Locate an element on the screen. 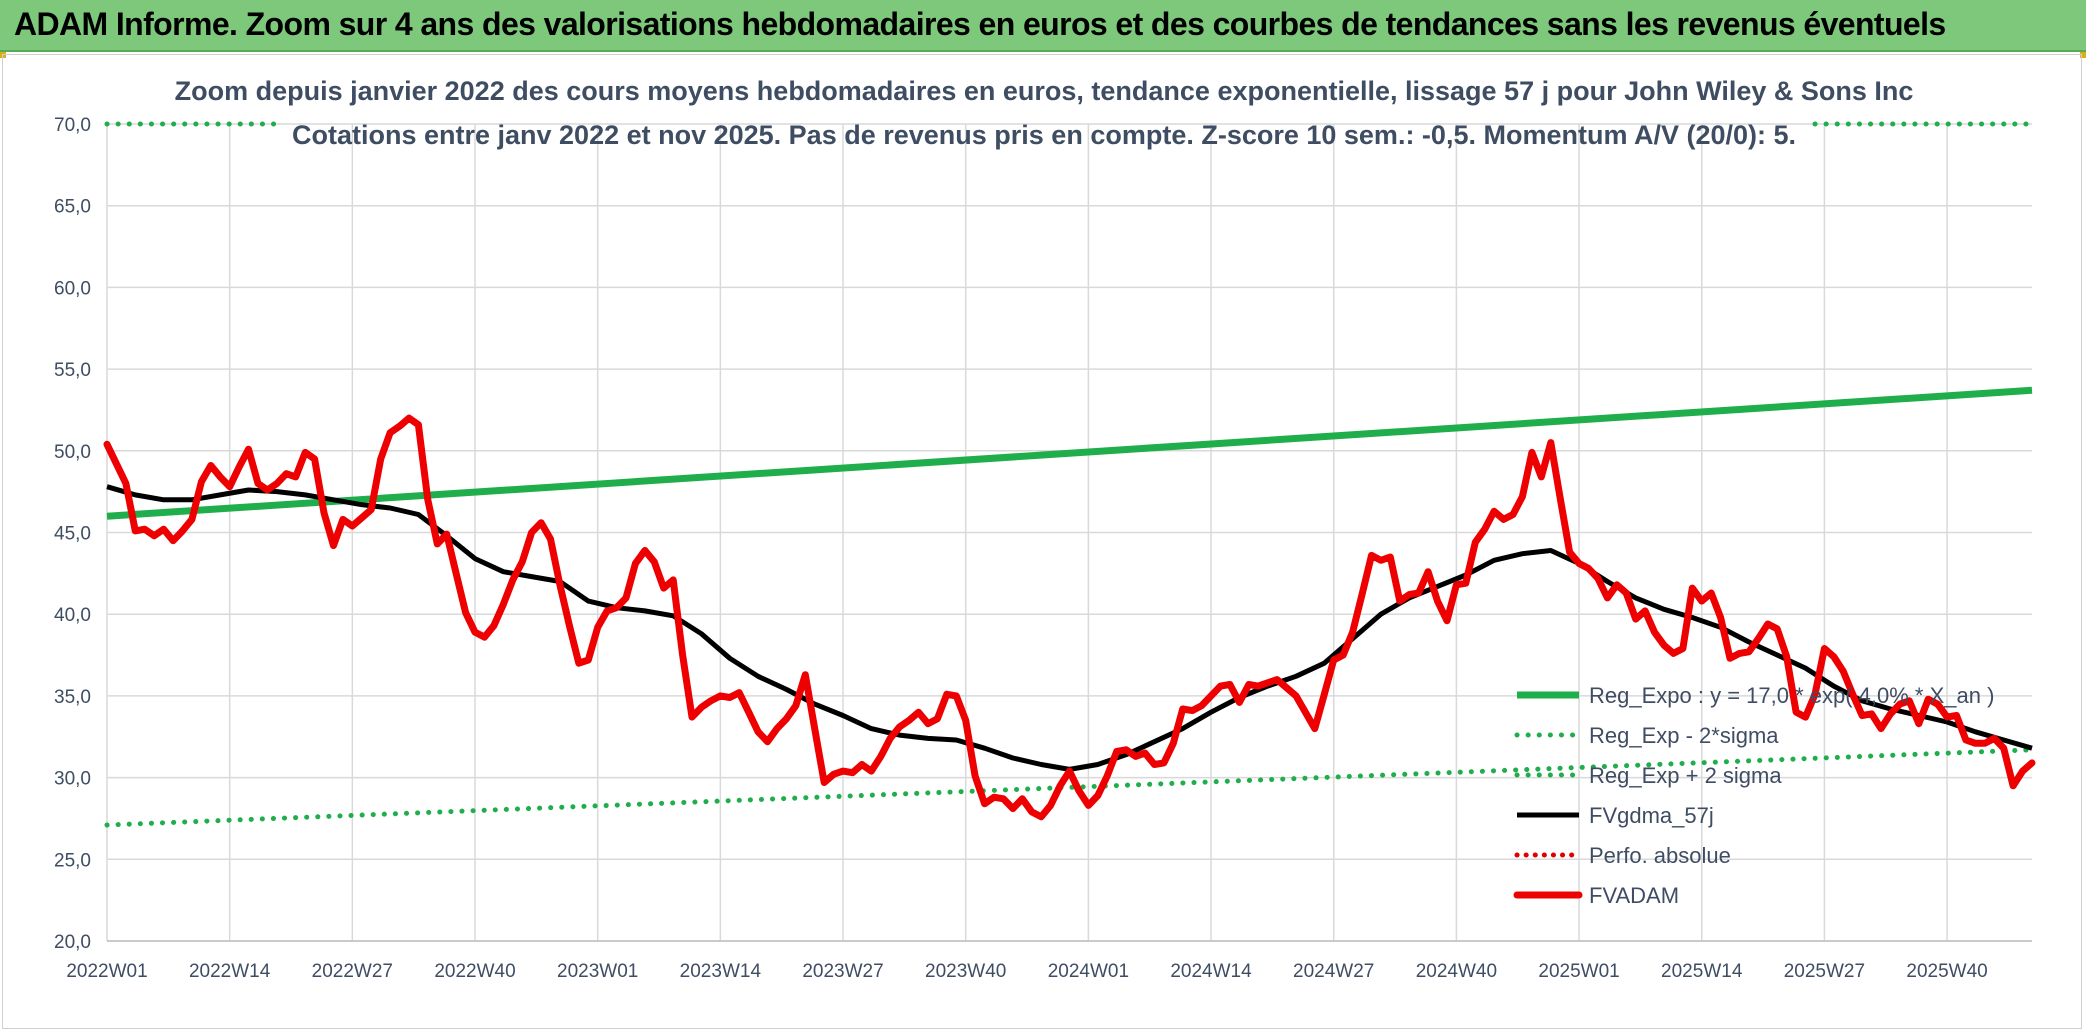 The width and height of the screenshot is (2086, 1031). legend-label-sigma-minus: Reg_Exp - 2*sigma is located at coordinates (1684, 735).